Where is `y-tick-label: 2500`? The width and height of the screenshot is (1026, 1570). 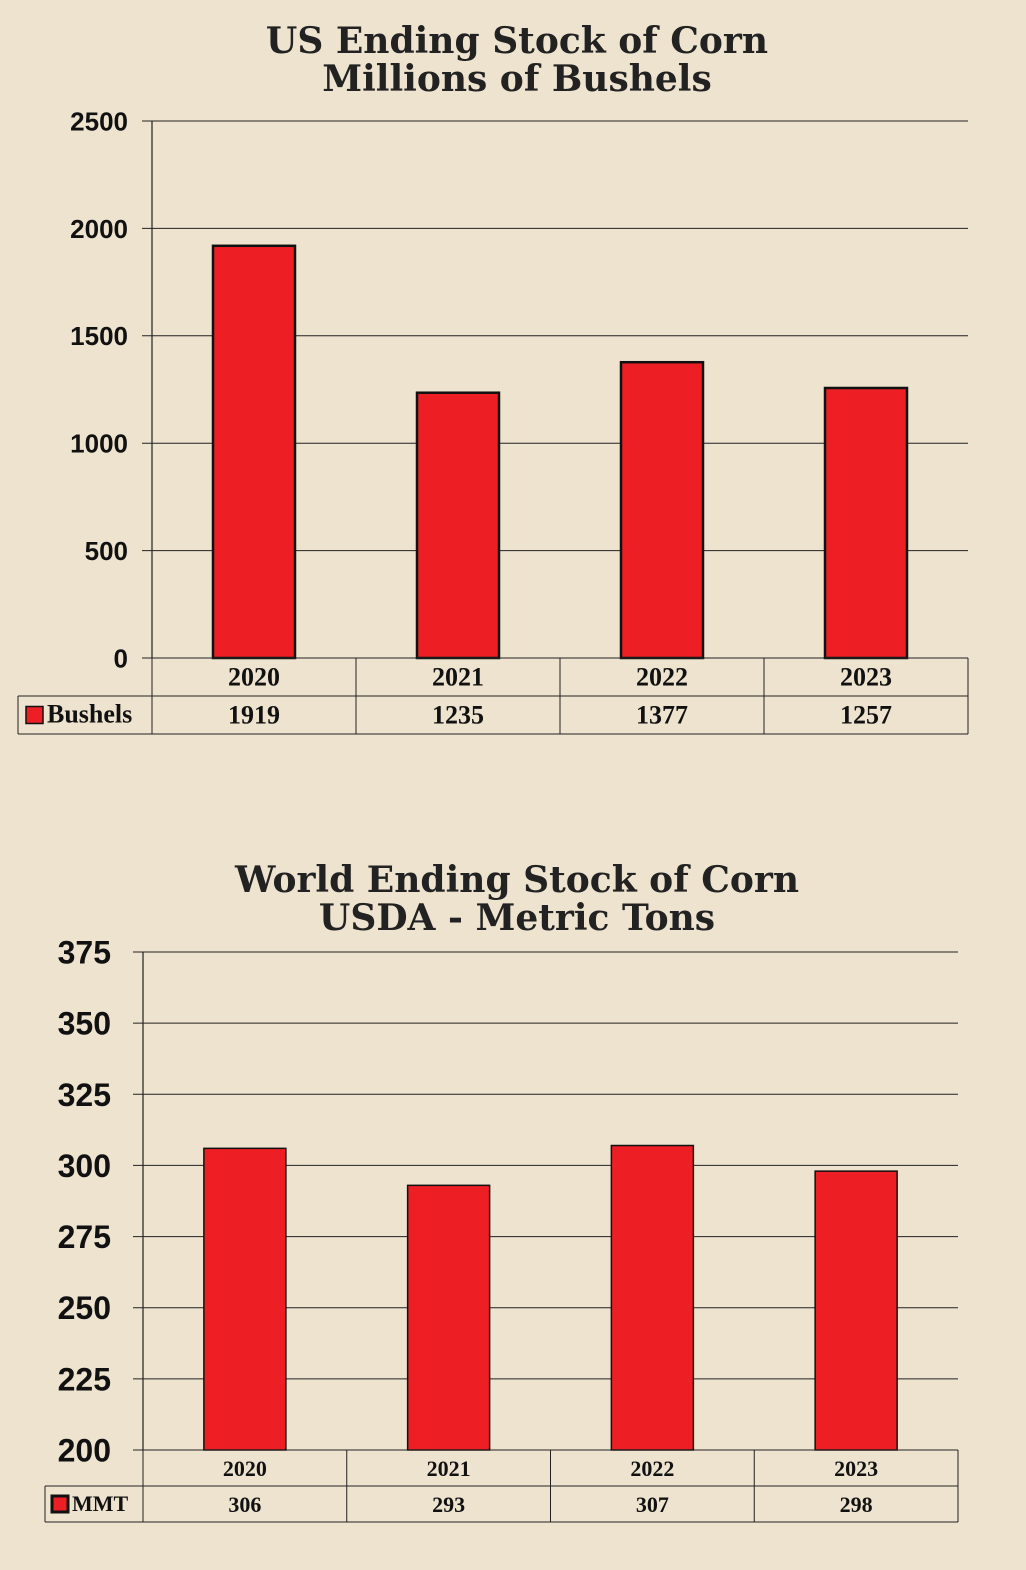 y-tick-label: 2500 is located at coordinates (99, 121).